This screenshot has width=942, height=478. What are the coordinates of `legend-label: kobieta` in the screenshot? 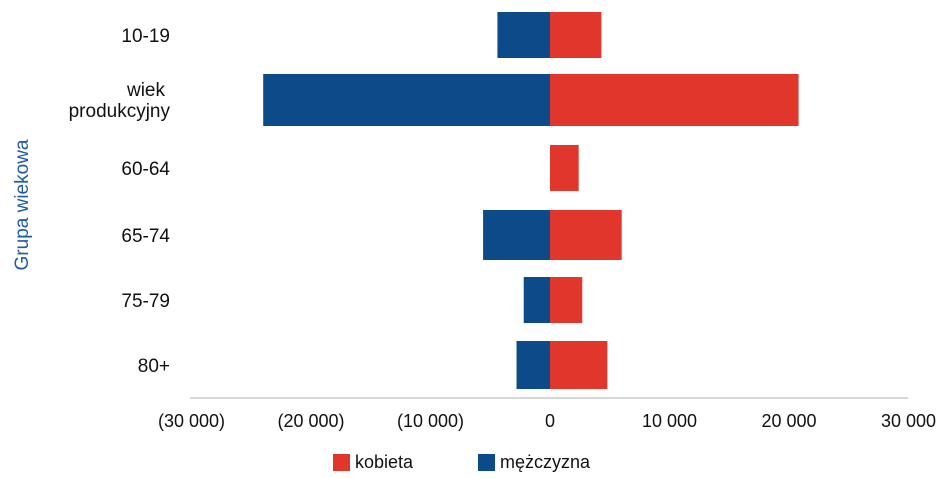 It's located at (384, 462).